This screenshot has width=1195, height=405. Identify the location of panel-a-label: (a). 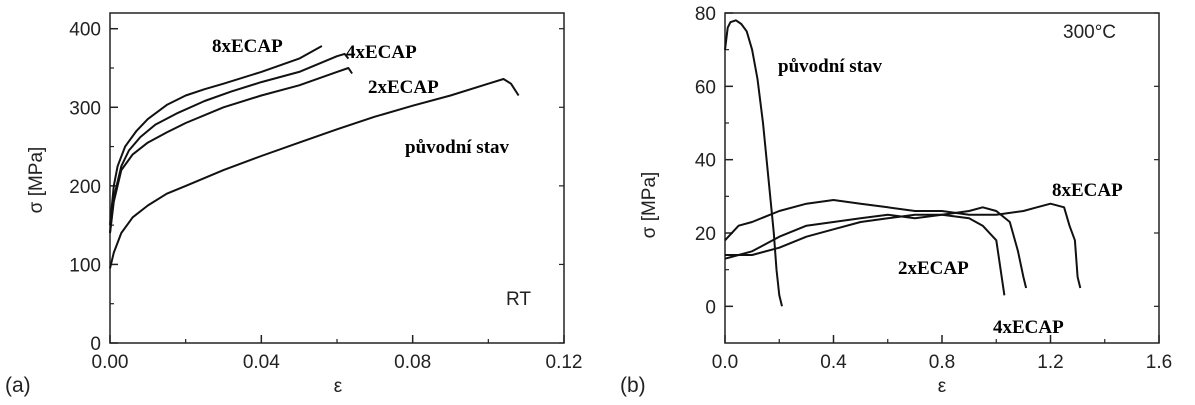
(18, 385).